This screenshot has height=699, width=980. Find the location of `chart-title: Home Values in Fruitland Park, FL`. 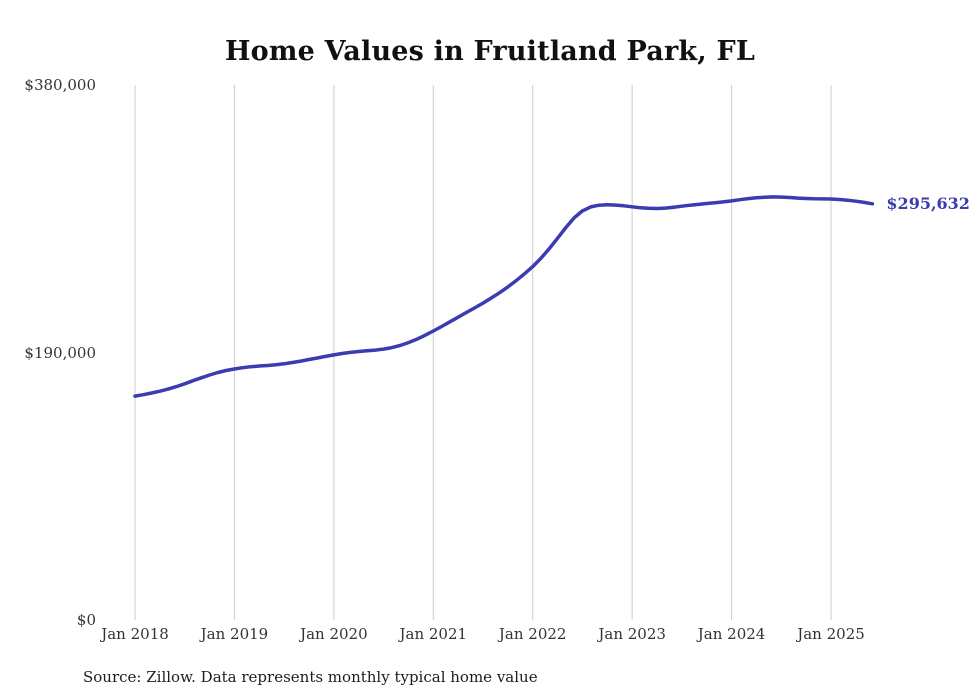

chart-title: Home Values in Fruitland Park, FL is located at coordinates (490, 51).